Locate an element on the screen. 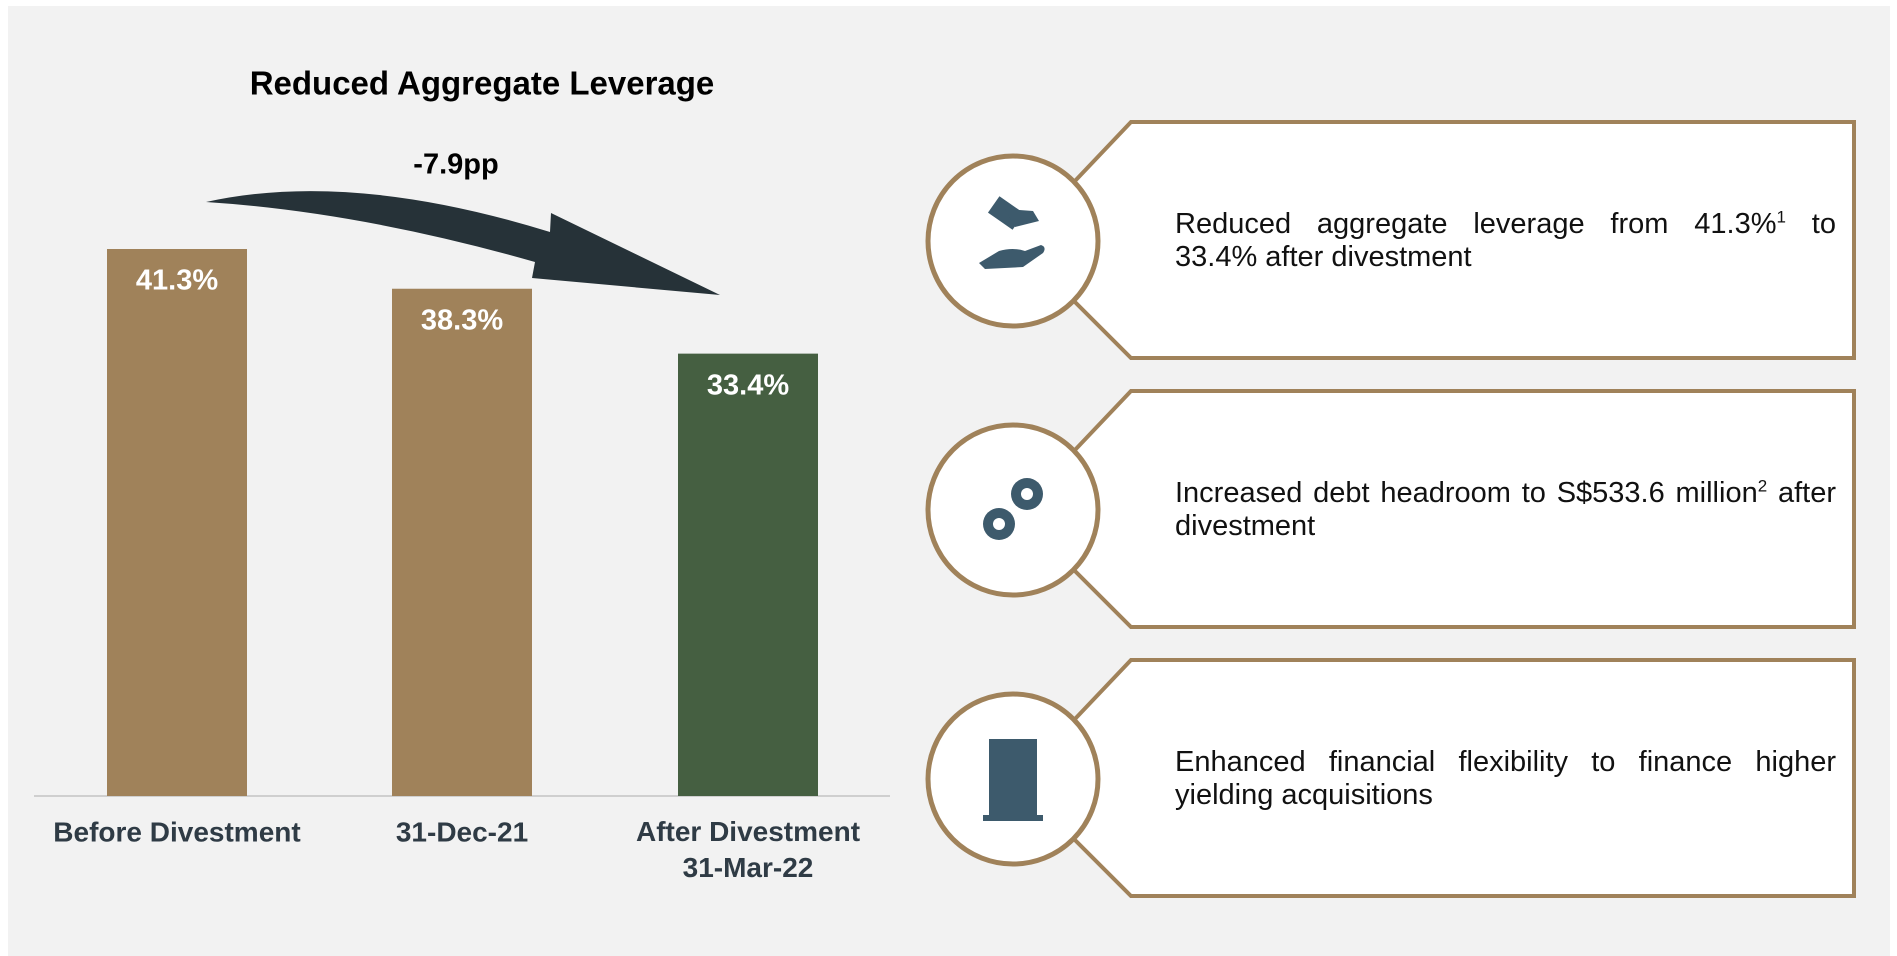  value-label: 41.3% is located at coordinates (177, 281).